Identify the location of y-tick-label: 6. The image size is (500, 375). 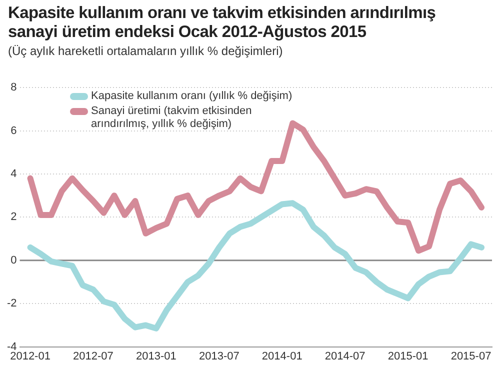
(13, 130).